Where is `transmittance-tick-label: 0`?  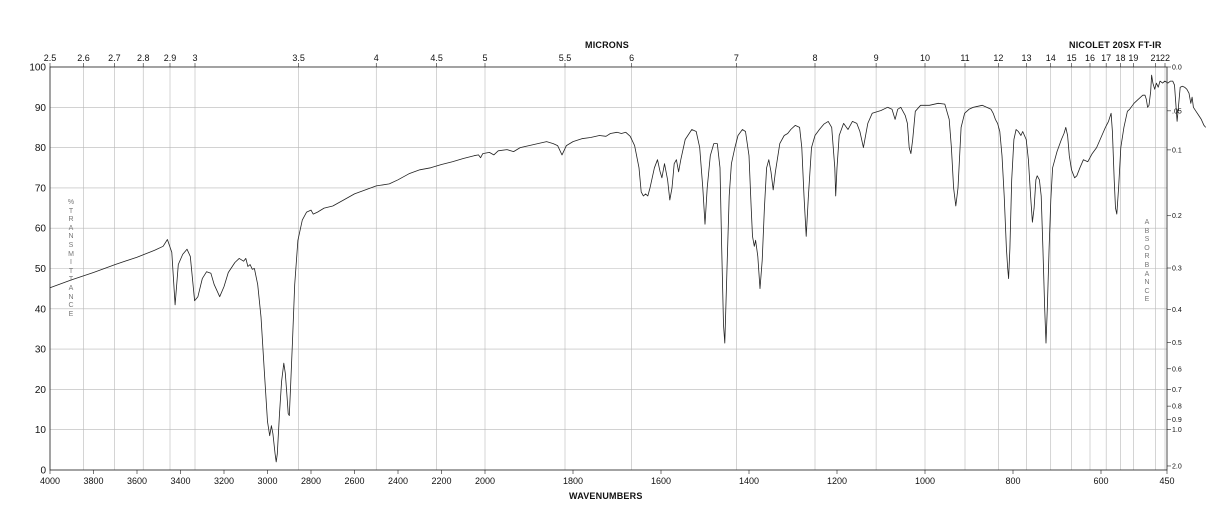 transmittance-tick-label: 0 is located at coordinates (43, 471).